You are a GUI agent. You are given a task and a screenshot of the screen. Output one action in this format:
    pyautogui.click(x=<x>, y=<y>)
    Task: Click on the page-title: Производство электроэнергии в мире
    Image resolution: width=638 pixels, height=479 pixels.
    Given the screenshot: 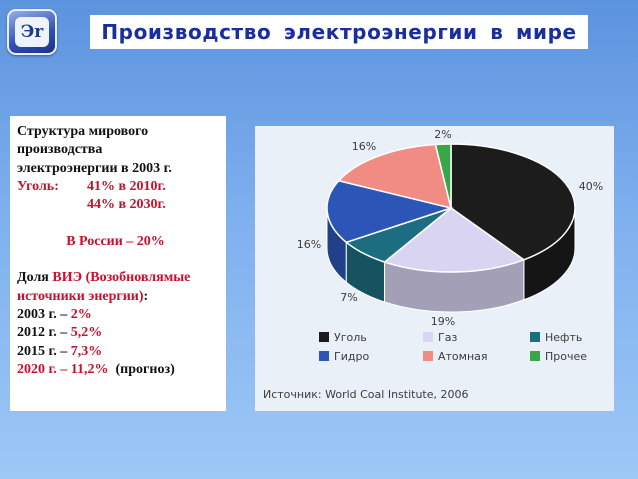 What is the action you would take?
    pyautogui.click(x=339, y=32)
    